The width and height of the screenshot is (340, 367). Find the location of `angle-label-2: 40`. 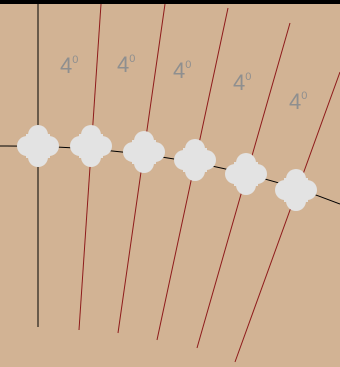

angle-label-2: 40 is located at coordinates (126, 64).